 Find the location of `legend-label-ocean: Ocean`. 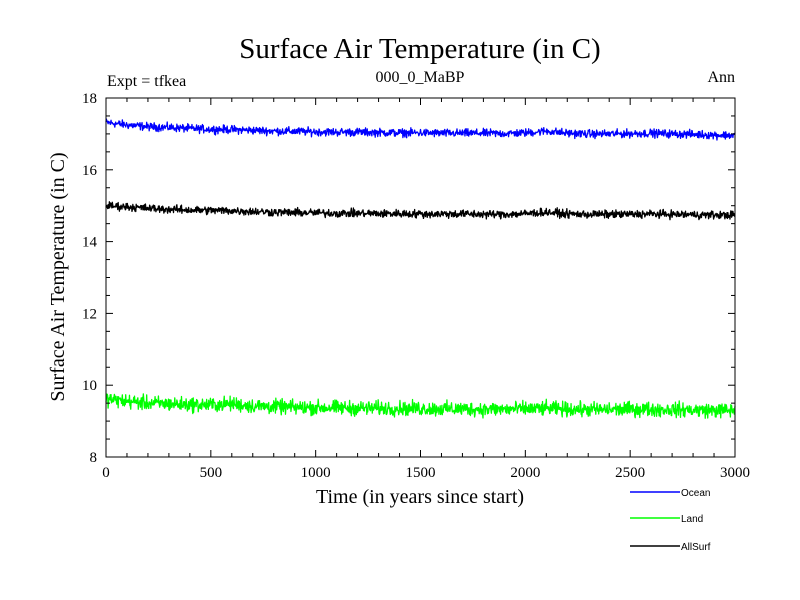

legend-label-ocean: Ocean is located at coordinates (695, 493).